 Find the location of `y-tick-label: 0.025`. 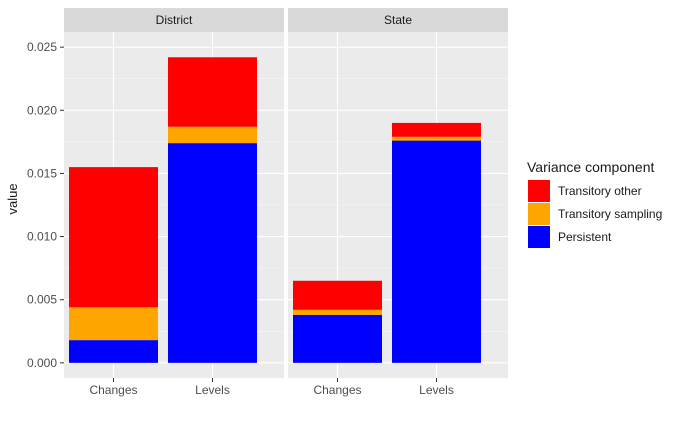

y-tick-label: 0.025 is located at coordinates (42, 47).